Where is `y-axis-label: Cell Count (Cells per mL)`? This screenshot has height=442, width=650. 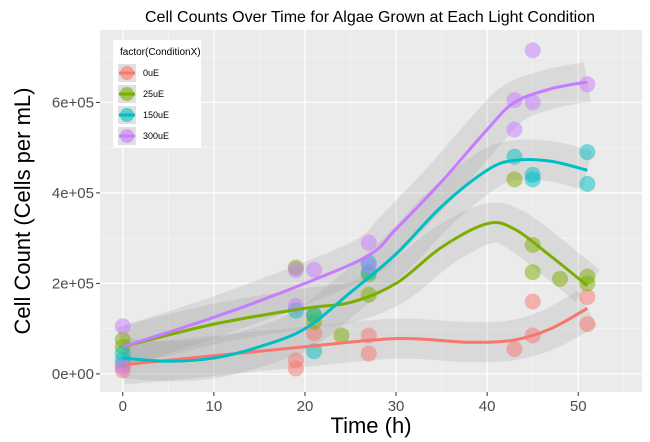
y-axis-label: Cell Count (Cells per mL) is located at coordinates (22, 211).